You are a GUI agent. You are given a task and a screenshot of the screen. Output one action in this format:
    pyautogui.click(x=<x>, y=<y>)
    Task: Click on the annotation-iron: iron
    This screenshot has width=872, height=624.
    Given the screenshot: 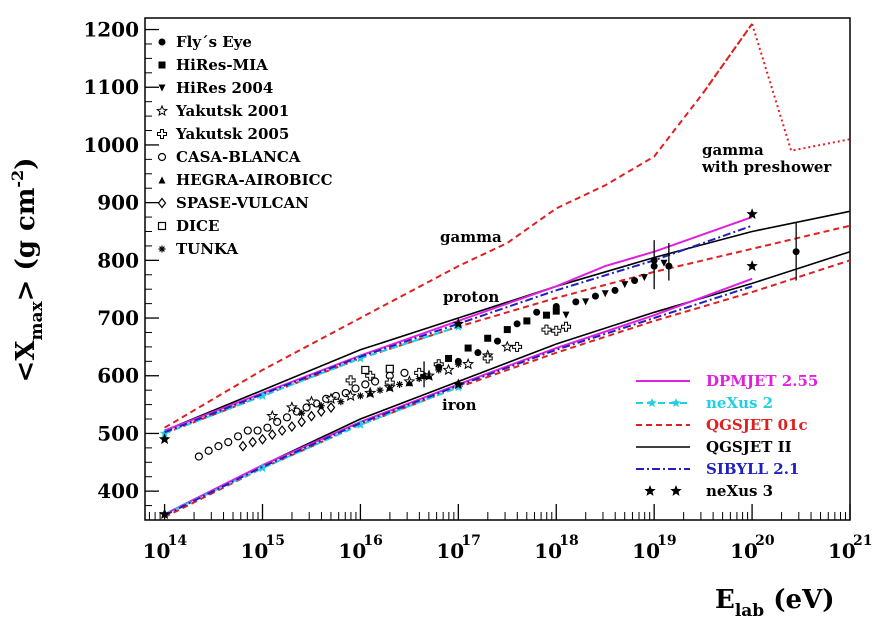 What is the action you would take?
    pyautogui.click(x=459, y=405)
    